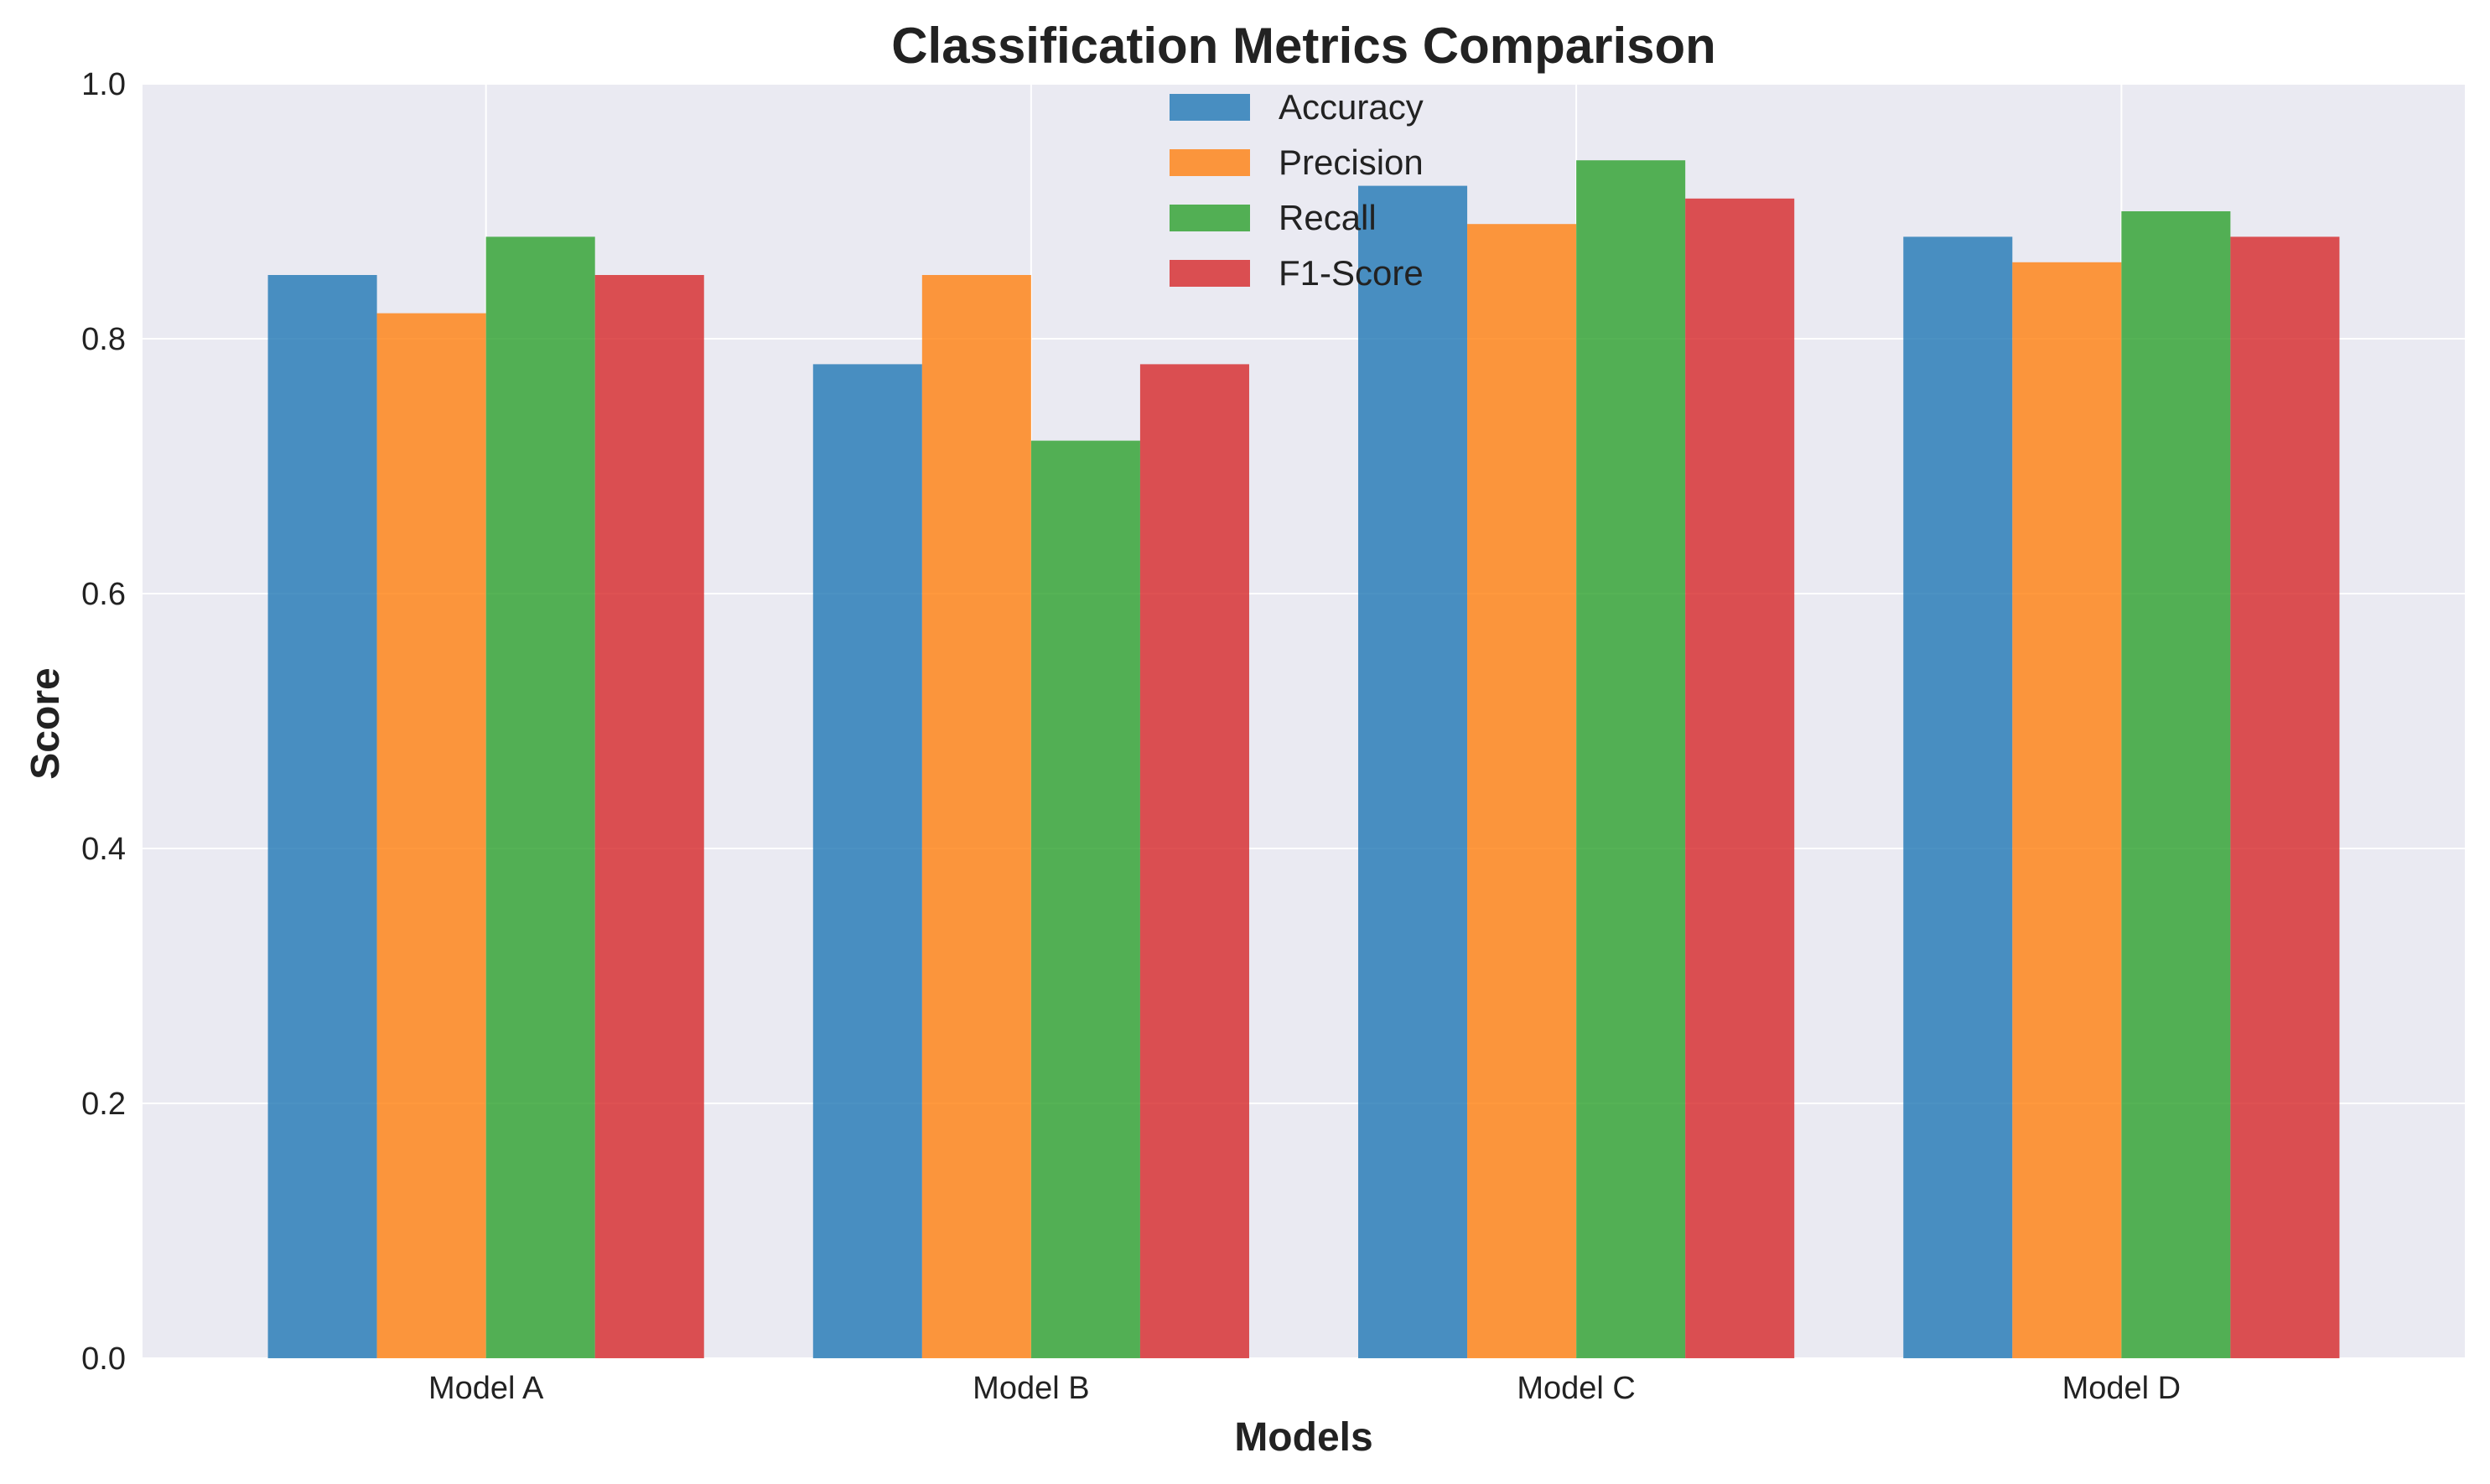  What do you see at coordinates (103, 594) in the screenshot?
I see `y-tick-label: 0.6` at bounding box center [103, 594].